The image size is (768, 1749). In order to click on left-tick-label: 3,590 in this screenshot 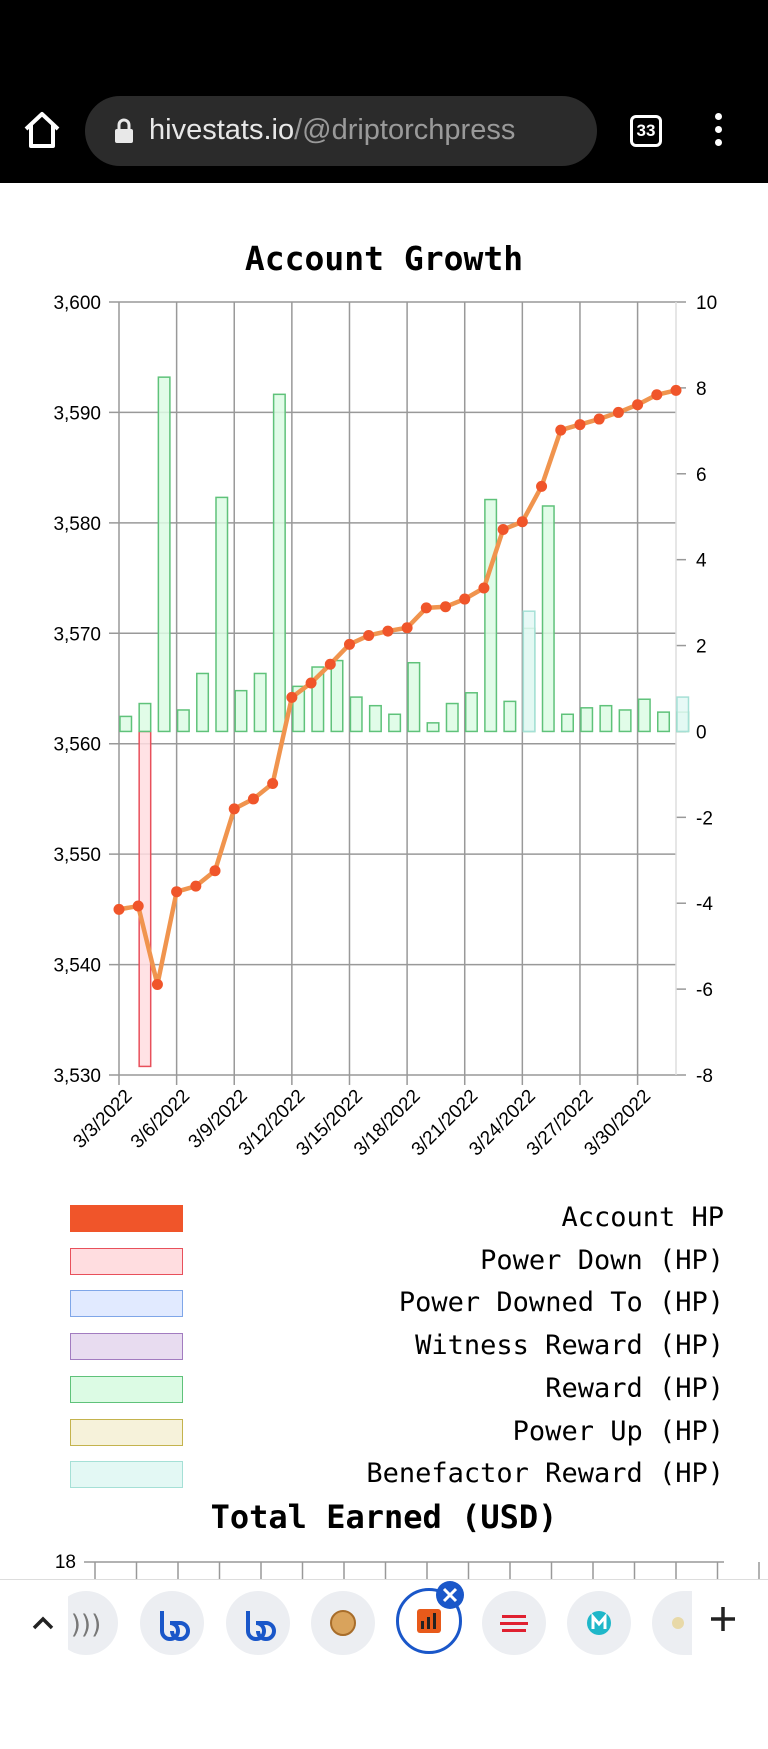, I will do `click(77, 413)`.